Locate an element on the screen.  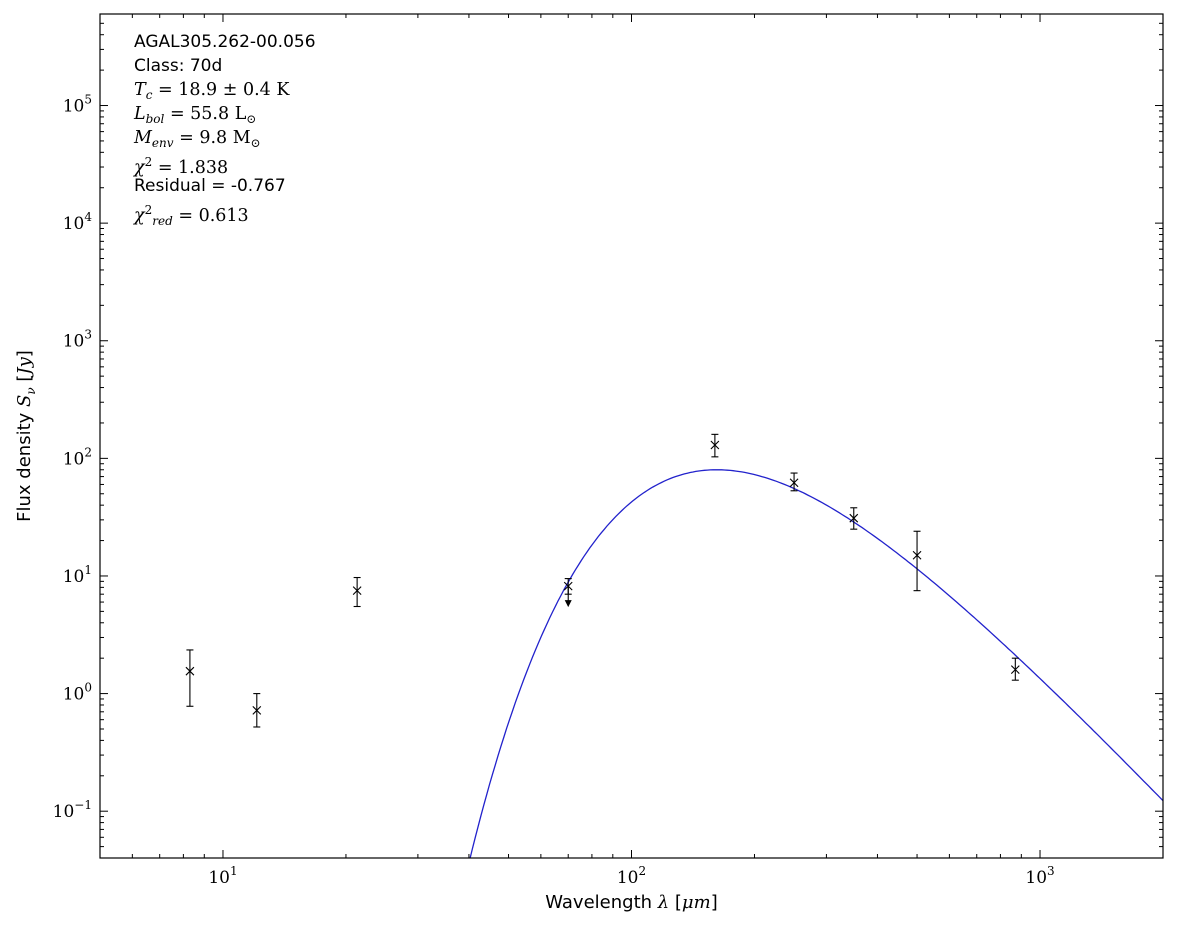
x-tick-label: 10² is located at coordinates (631, 876).